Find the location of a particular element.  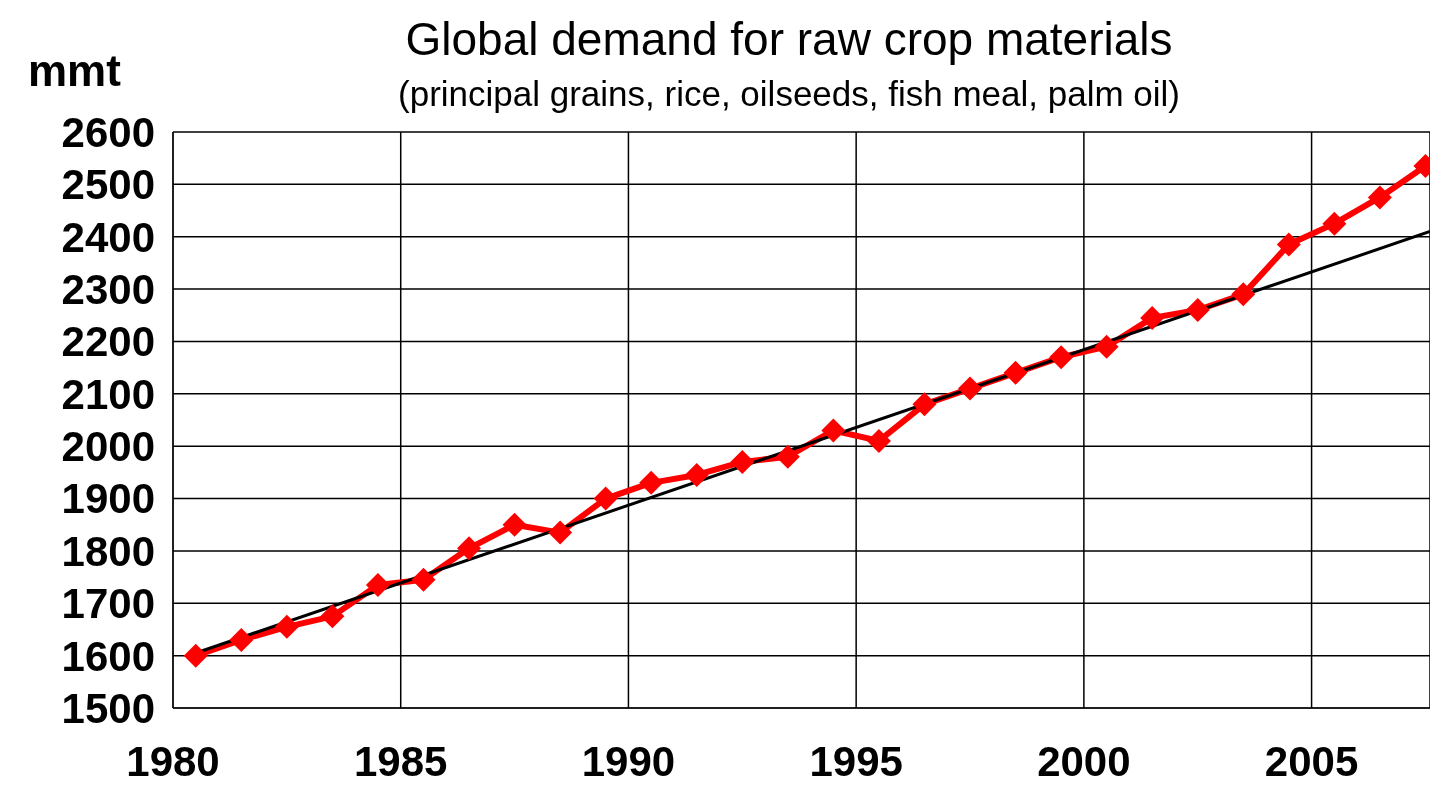

y-tick-label: 1700 is located at coordinates (108, 604).